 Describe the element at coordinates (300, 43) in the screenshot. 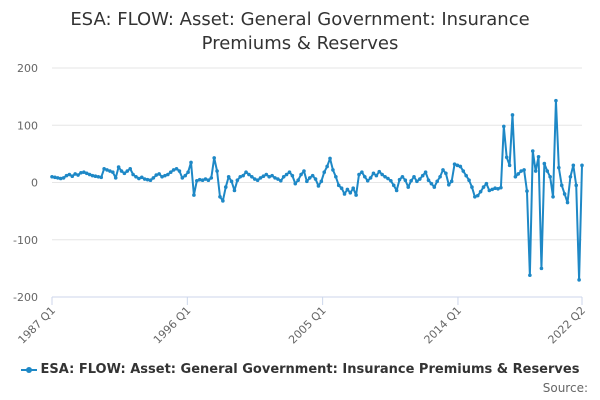

I see `chart-title-line-2: Premiums & Reserves` at that location.